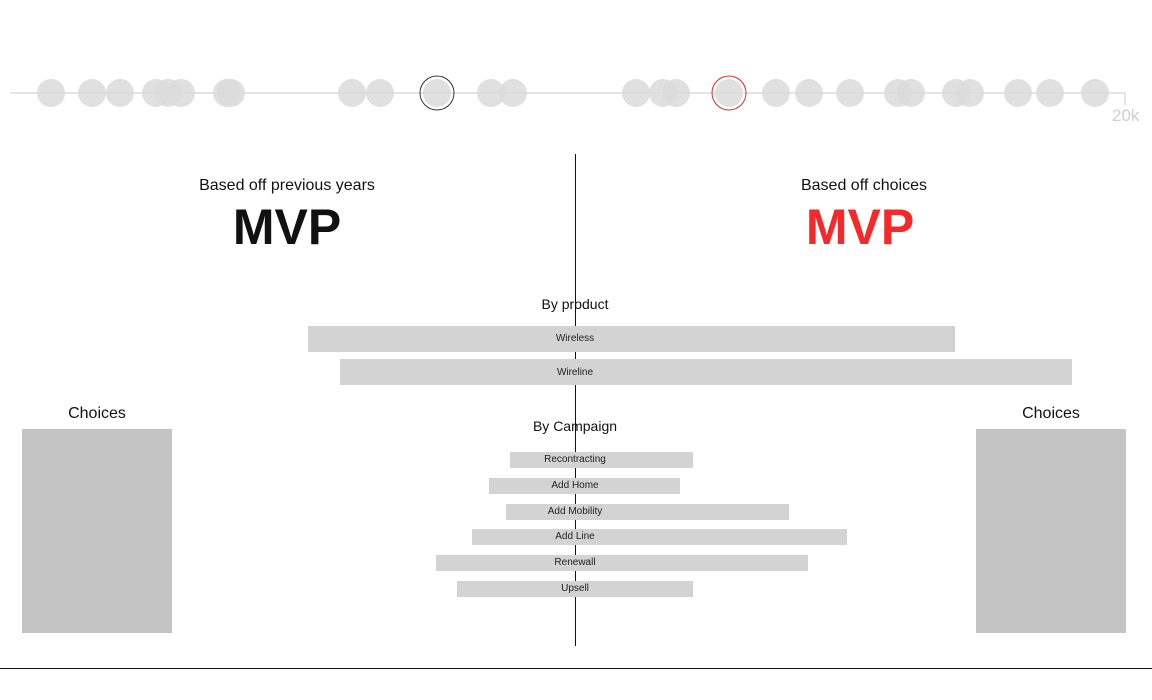 The image size is (1152, 700). I want to click on campaign-bar-renewall, so click(622, 563).